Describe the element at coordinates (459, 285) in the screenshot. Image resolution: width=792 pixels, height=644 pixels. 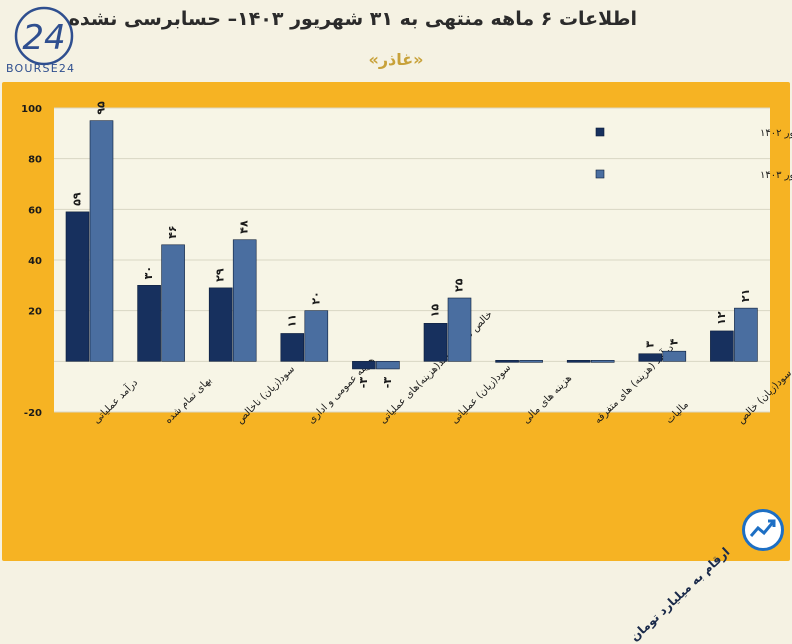
I see `data-label: ۲۵` at that location.